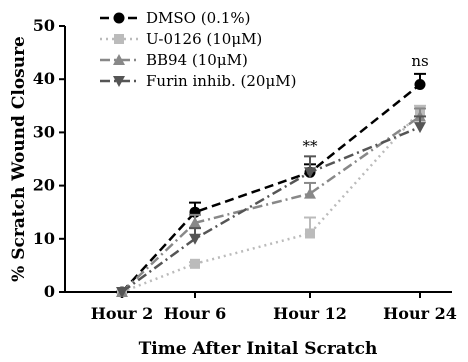 This screenshot has width=468, height=362. What do you see at coordinates (198, 18) in the screenshot?
I see `legend-label: DMSO (0.1%)` at bounding box center [198, 18].